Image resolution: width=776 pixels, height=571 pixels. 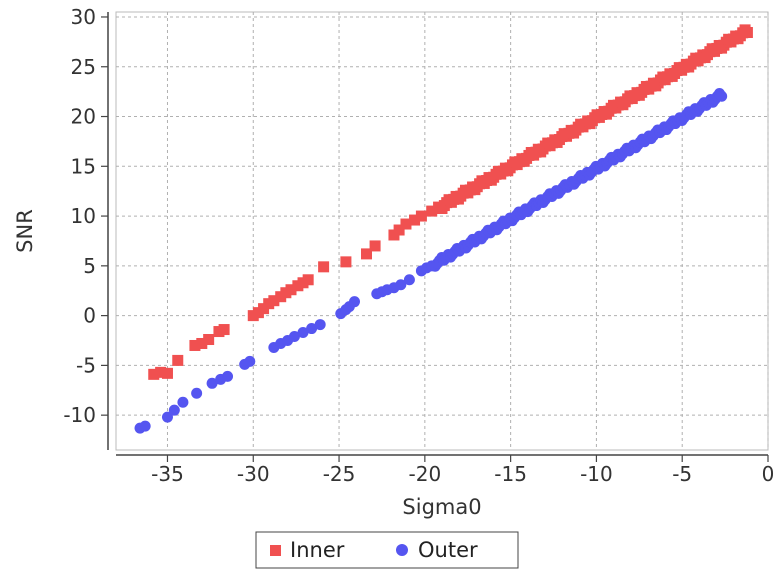 I want to click on y-tick-label: 10, so click(x=83, y=216).